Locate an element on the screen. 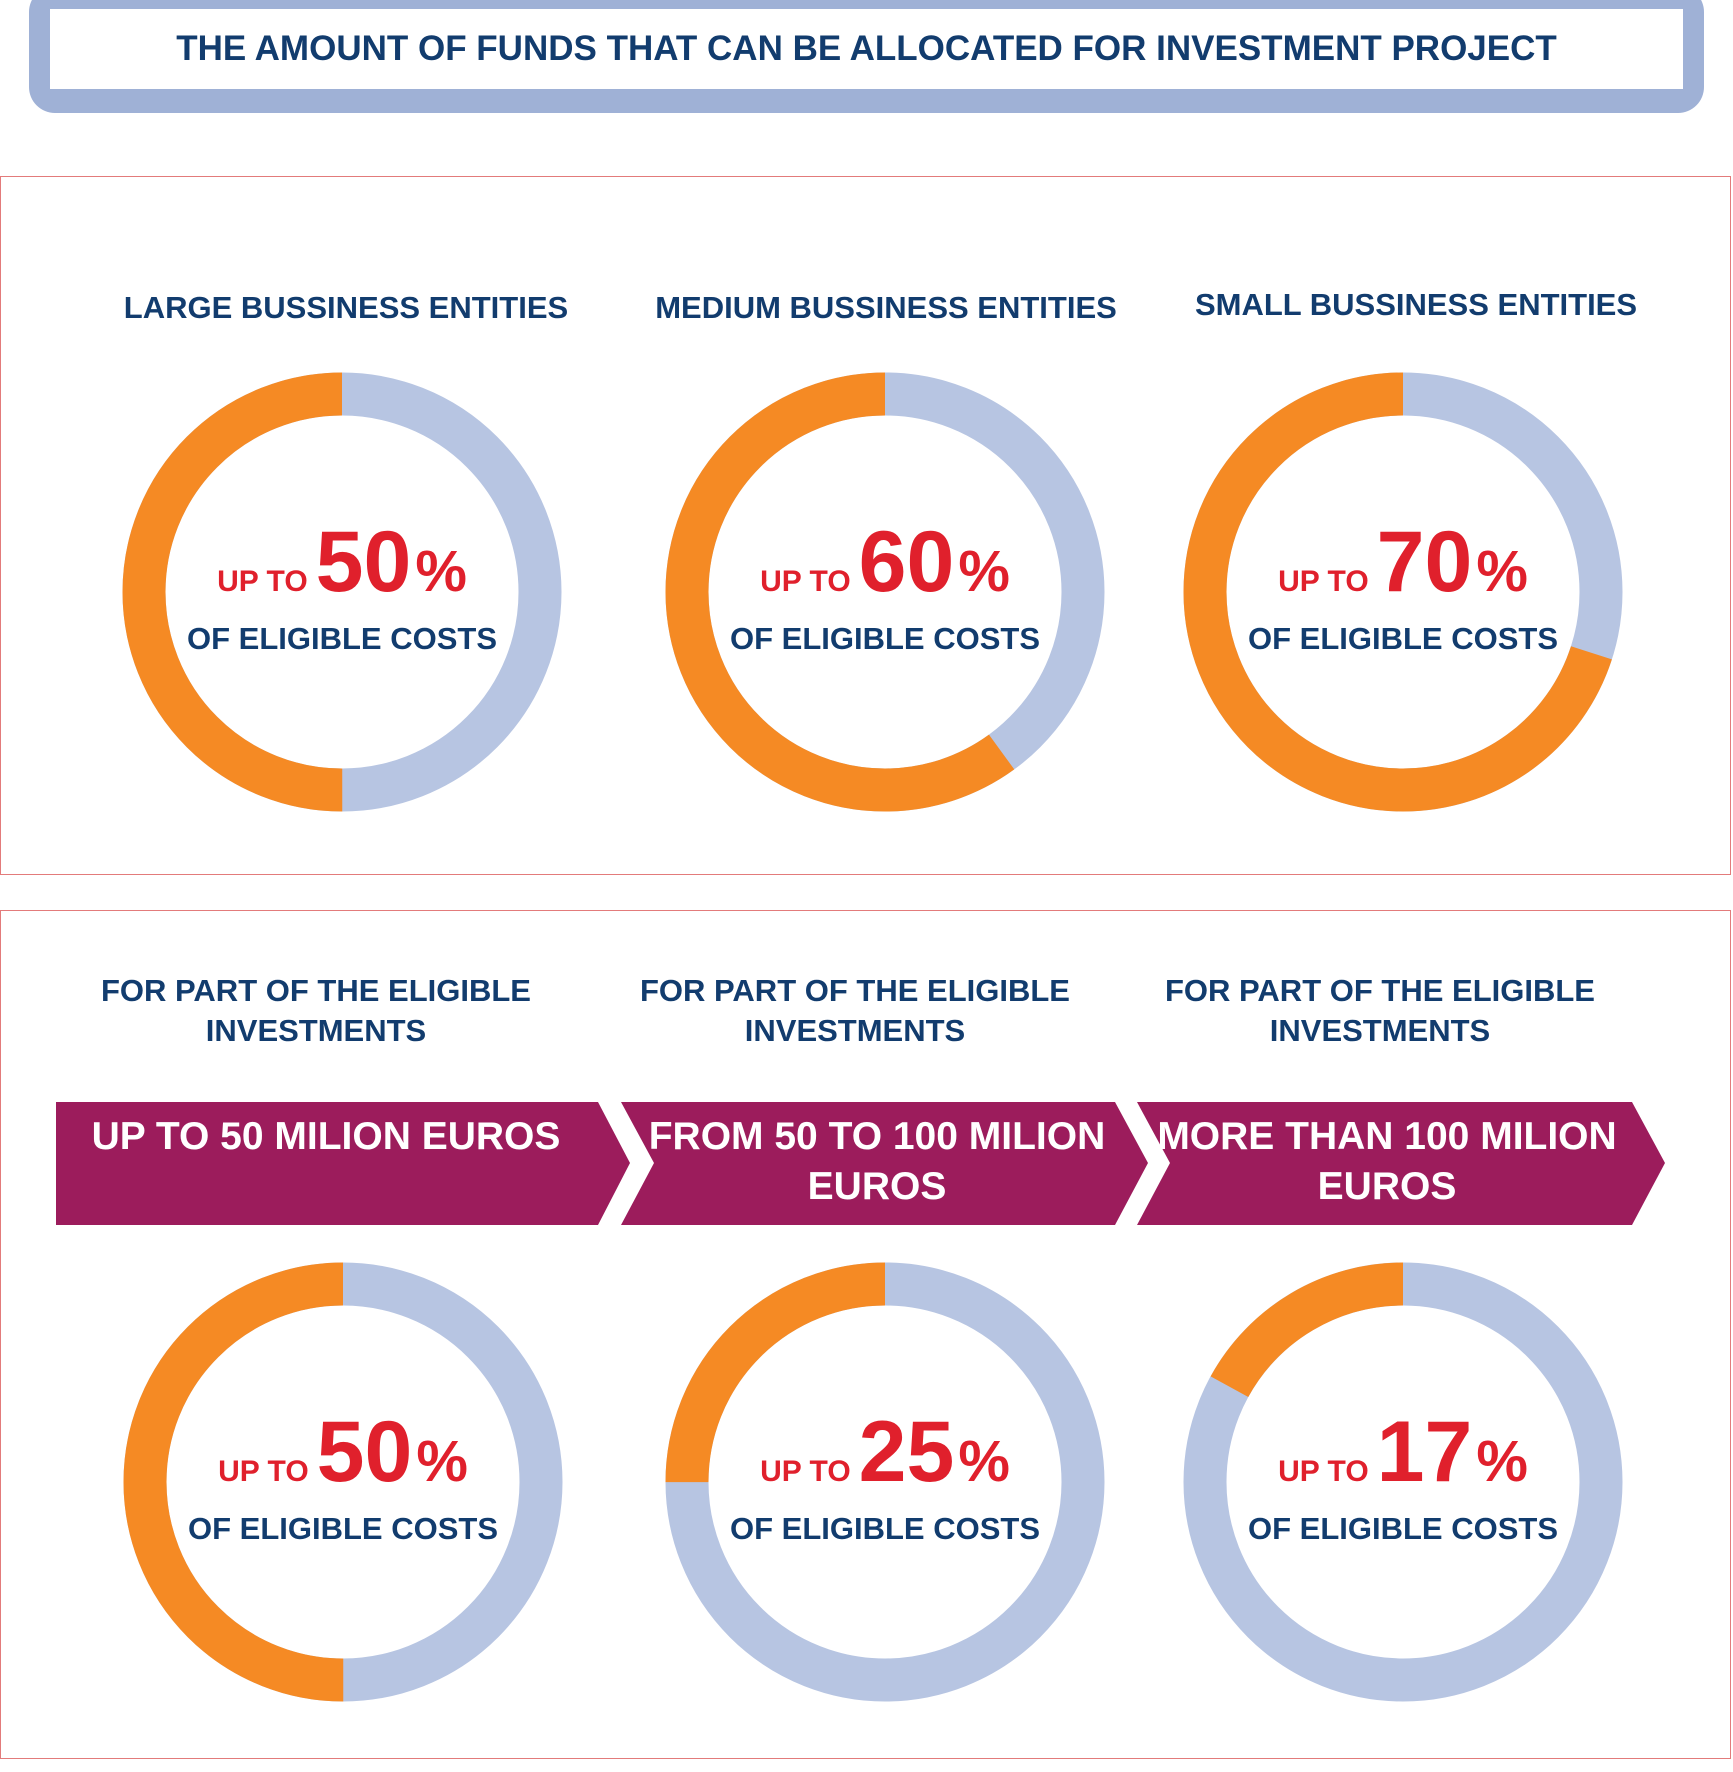 This screenshot has height=1772, width=1733. band-text-1: UP TO 50 MILION EUROS is located at coordinates (326, 1136).